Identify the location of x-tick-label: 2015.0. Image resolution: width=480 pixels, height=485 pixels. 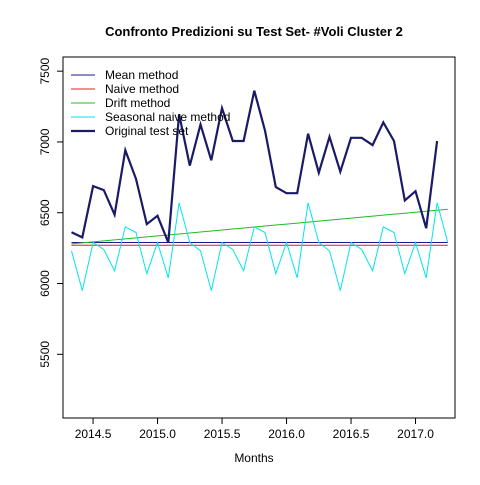
(157, 434).